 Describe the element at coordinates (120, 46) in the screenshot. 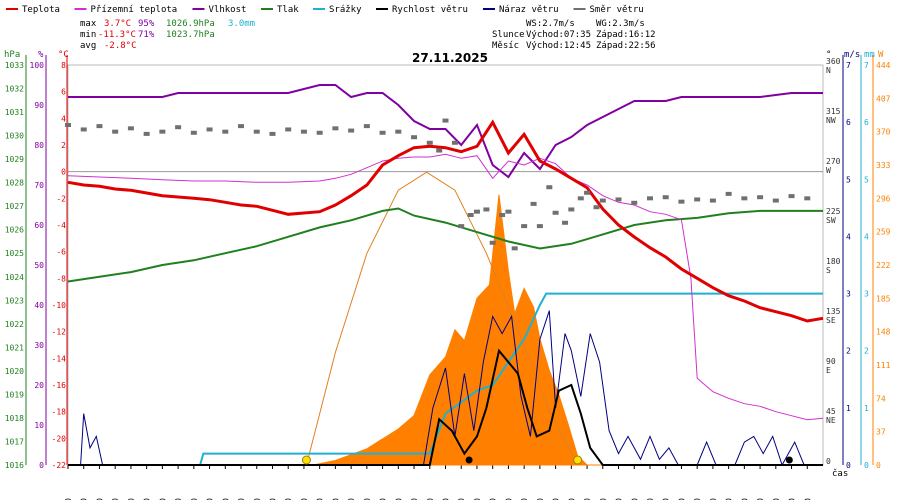

I see `stats-avg-temp: -2.8°C` at that location.